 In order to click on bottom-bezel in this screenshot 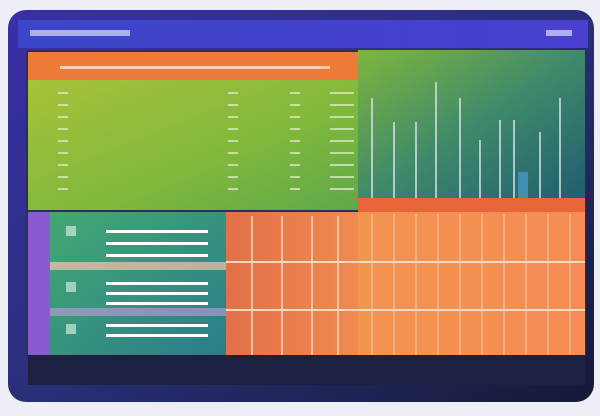, I will do `click(306, 370)`.